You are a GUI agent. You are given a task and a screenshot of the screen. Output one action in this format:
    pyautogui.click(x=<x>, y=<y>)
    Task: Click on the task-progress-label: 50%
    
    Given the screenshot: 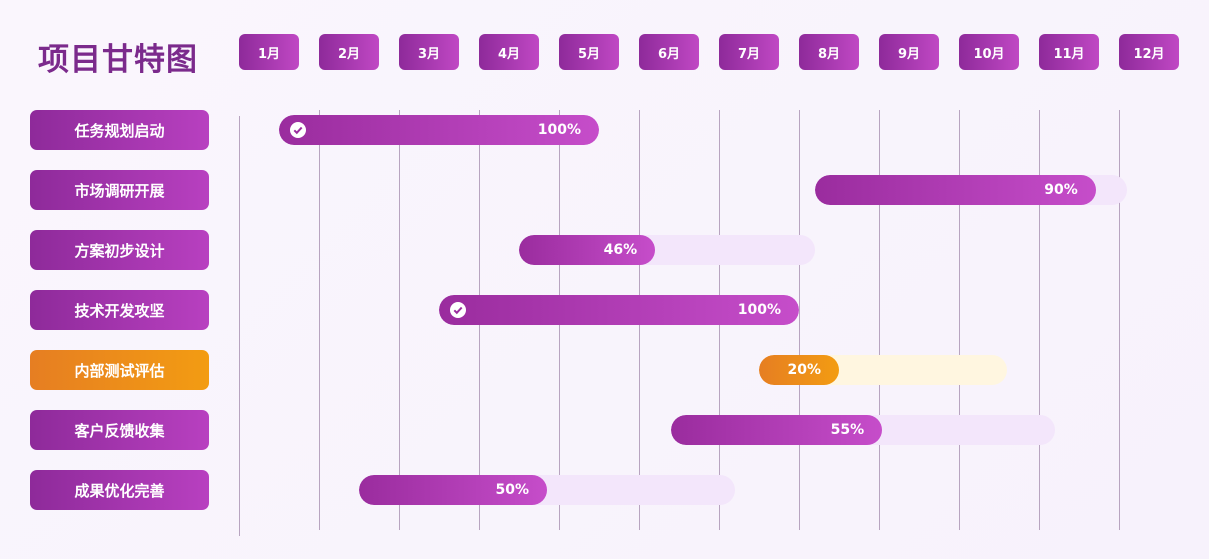 What is the action you would take?
    pyautogui.click(x=512, y=490)
    